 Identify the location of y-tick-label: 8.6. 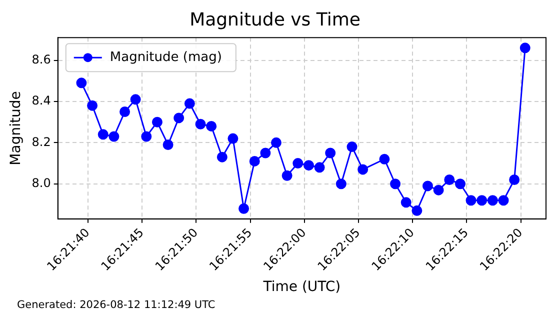
(41, 59).